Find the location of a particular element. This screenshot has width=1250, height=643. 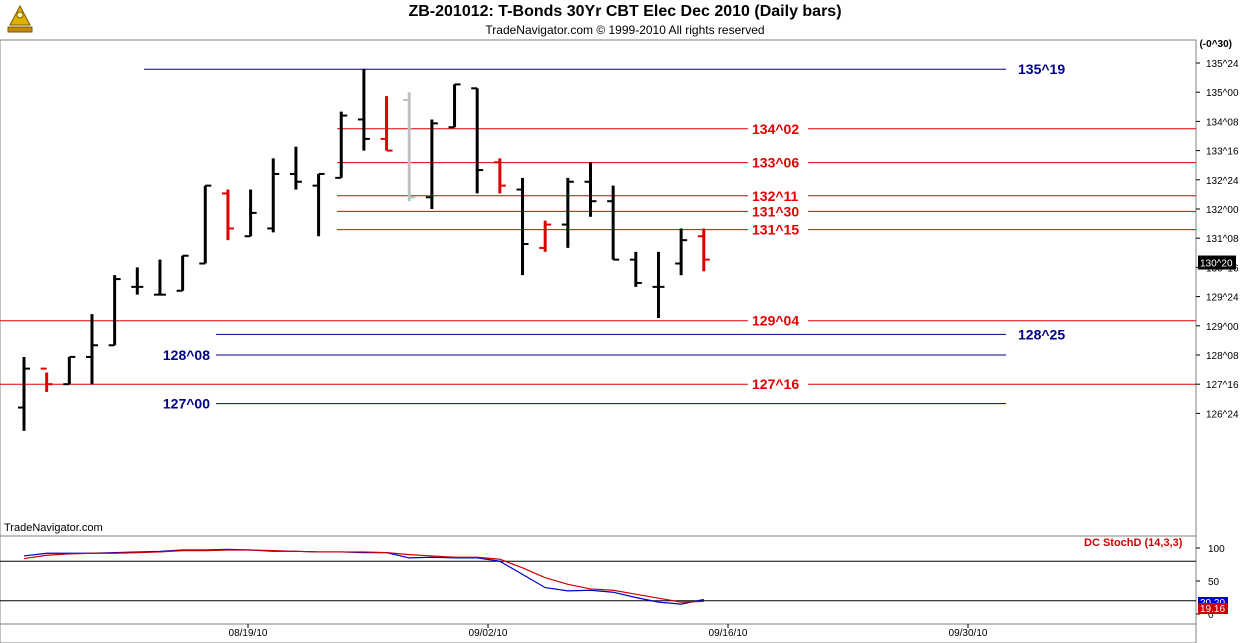

y-tick-label: 135^00 is located at coordinates (1222, 93).